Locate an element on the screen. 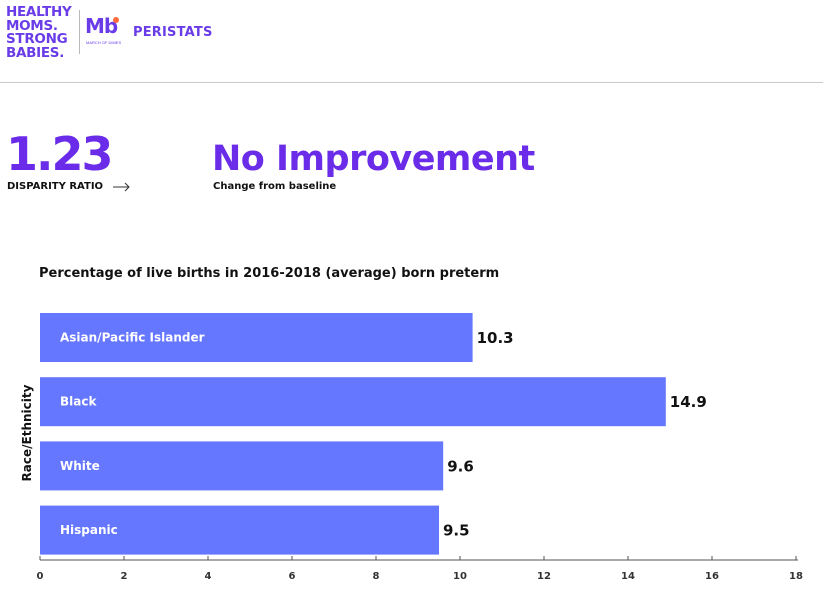  logo-divider is located at coordinates (79, 32).